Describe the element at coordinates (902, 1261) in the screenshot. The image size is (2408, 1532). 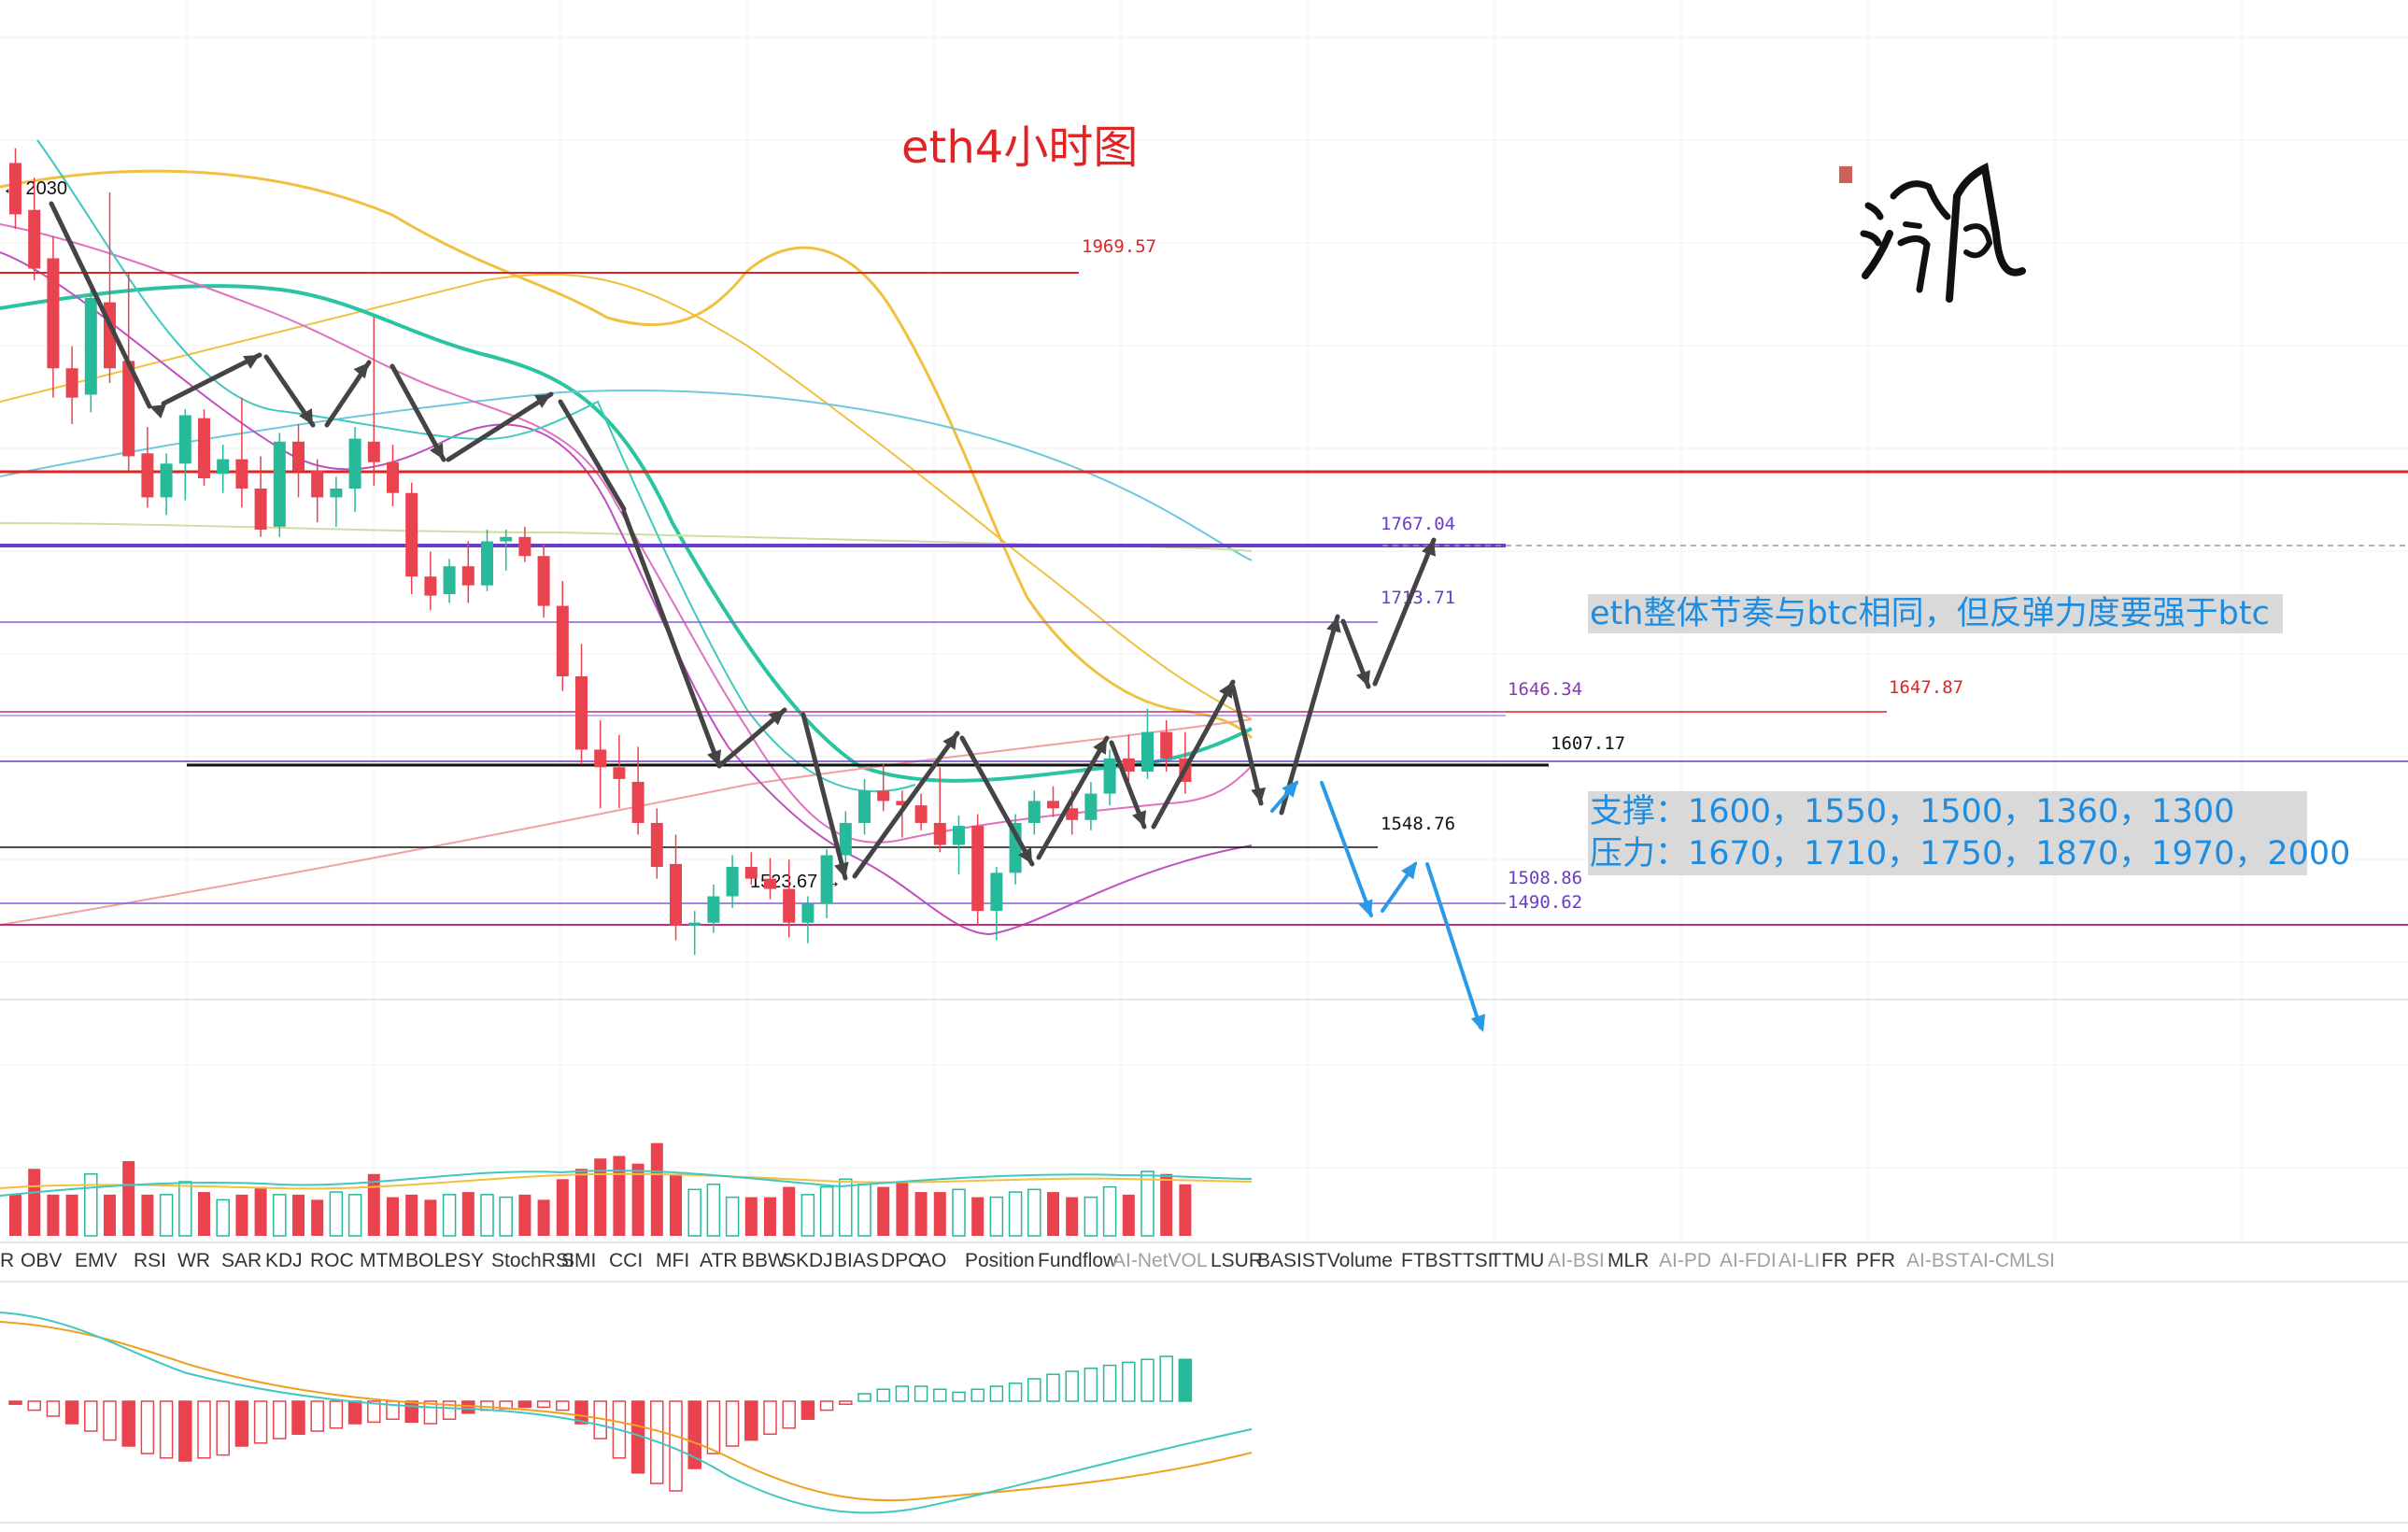
I see `indicator-tab: DPO` at that location.